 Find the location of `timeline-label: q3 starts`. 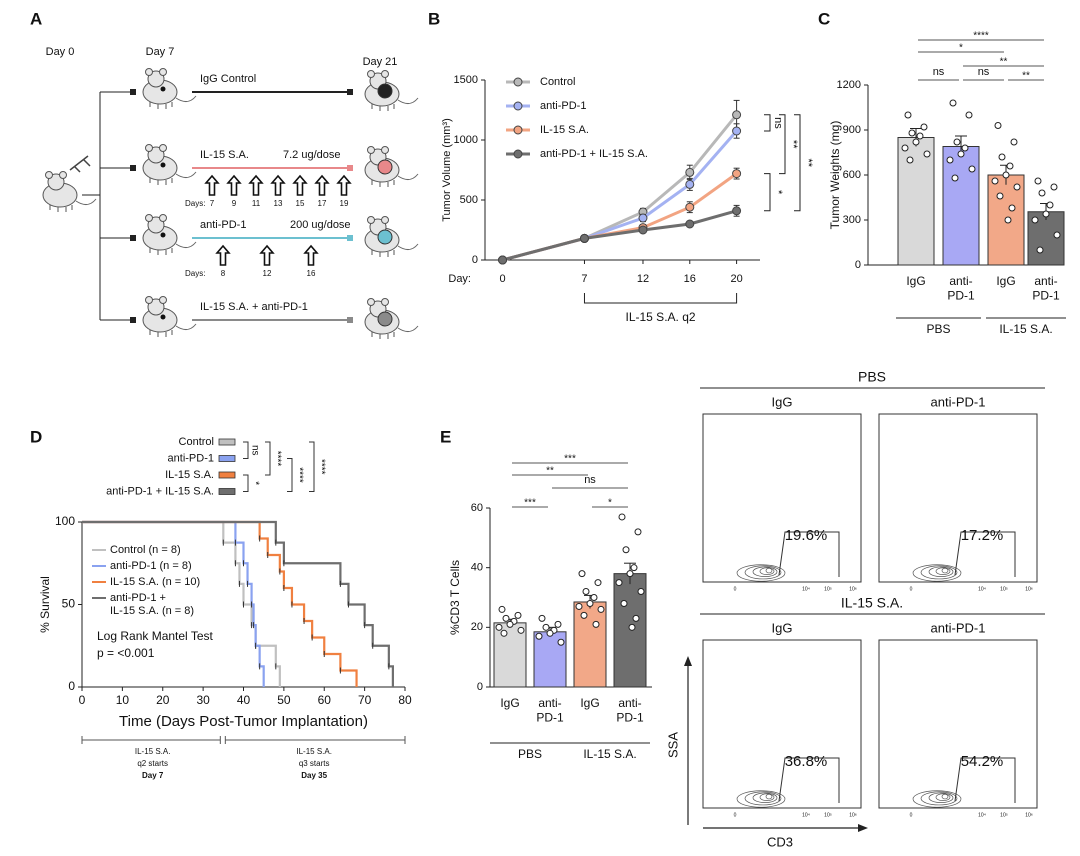

timeline-label: q3 starts is located at coordinates (314, 763).